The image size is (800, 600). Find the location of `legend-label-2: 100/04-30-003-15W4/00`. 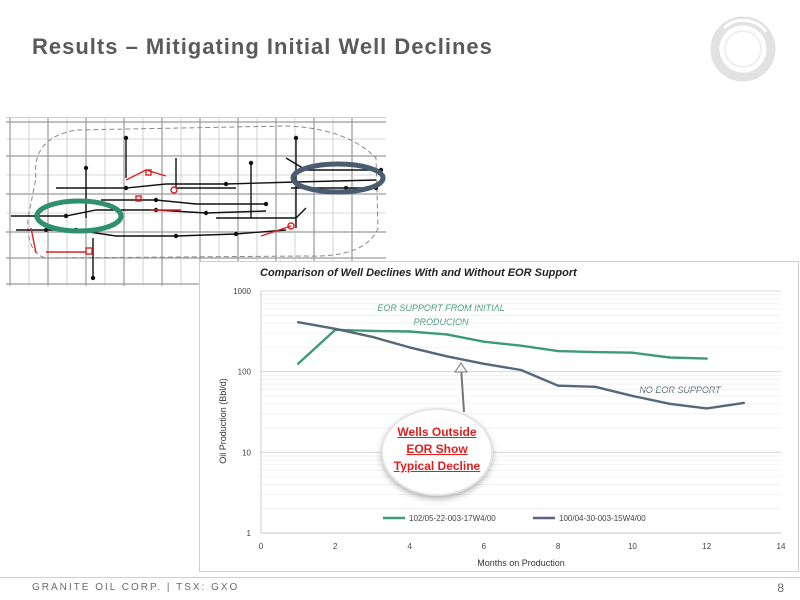

legend-label-2: 100/04-30-003-15W4/00 is located at coordinates (602, 518).